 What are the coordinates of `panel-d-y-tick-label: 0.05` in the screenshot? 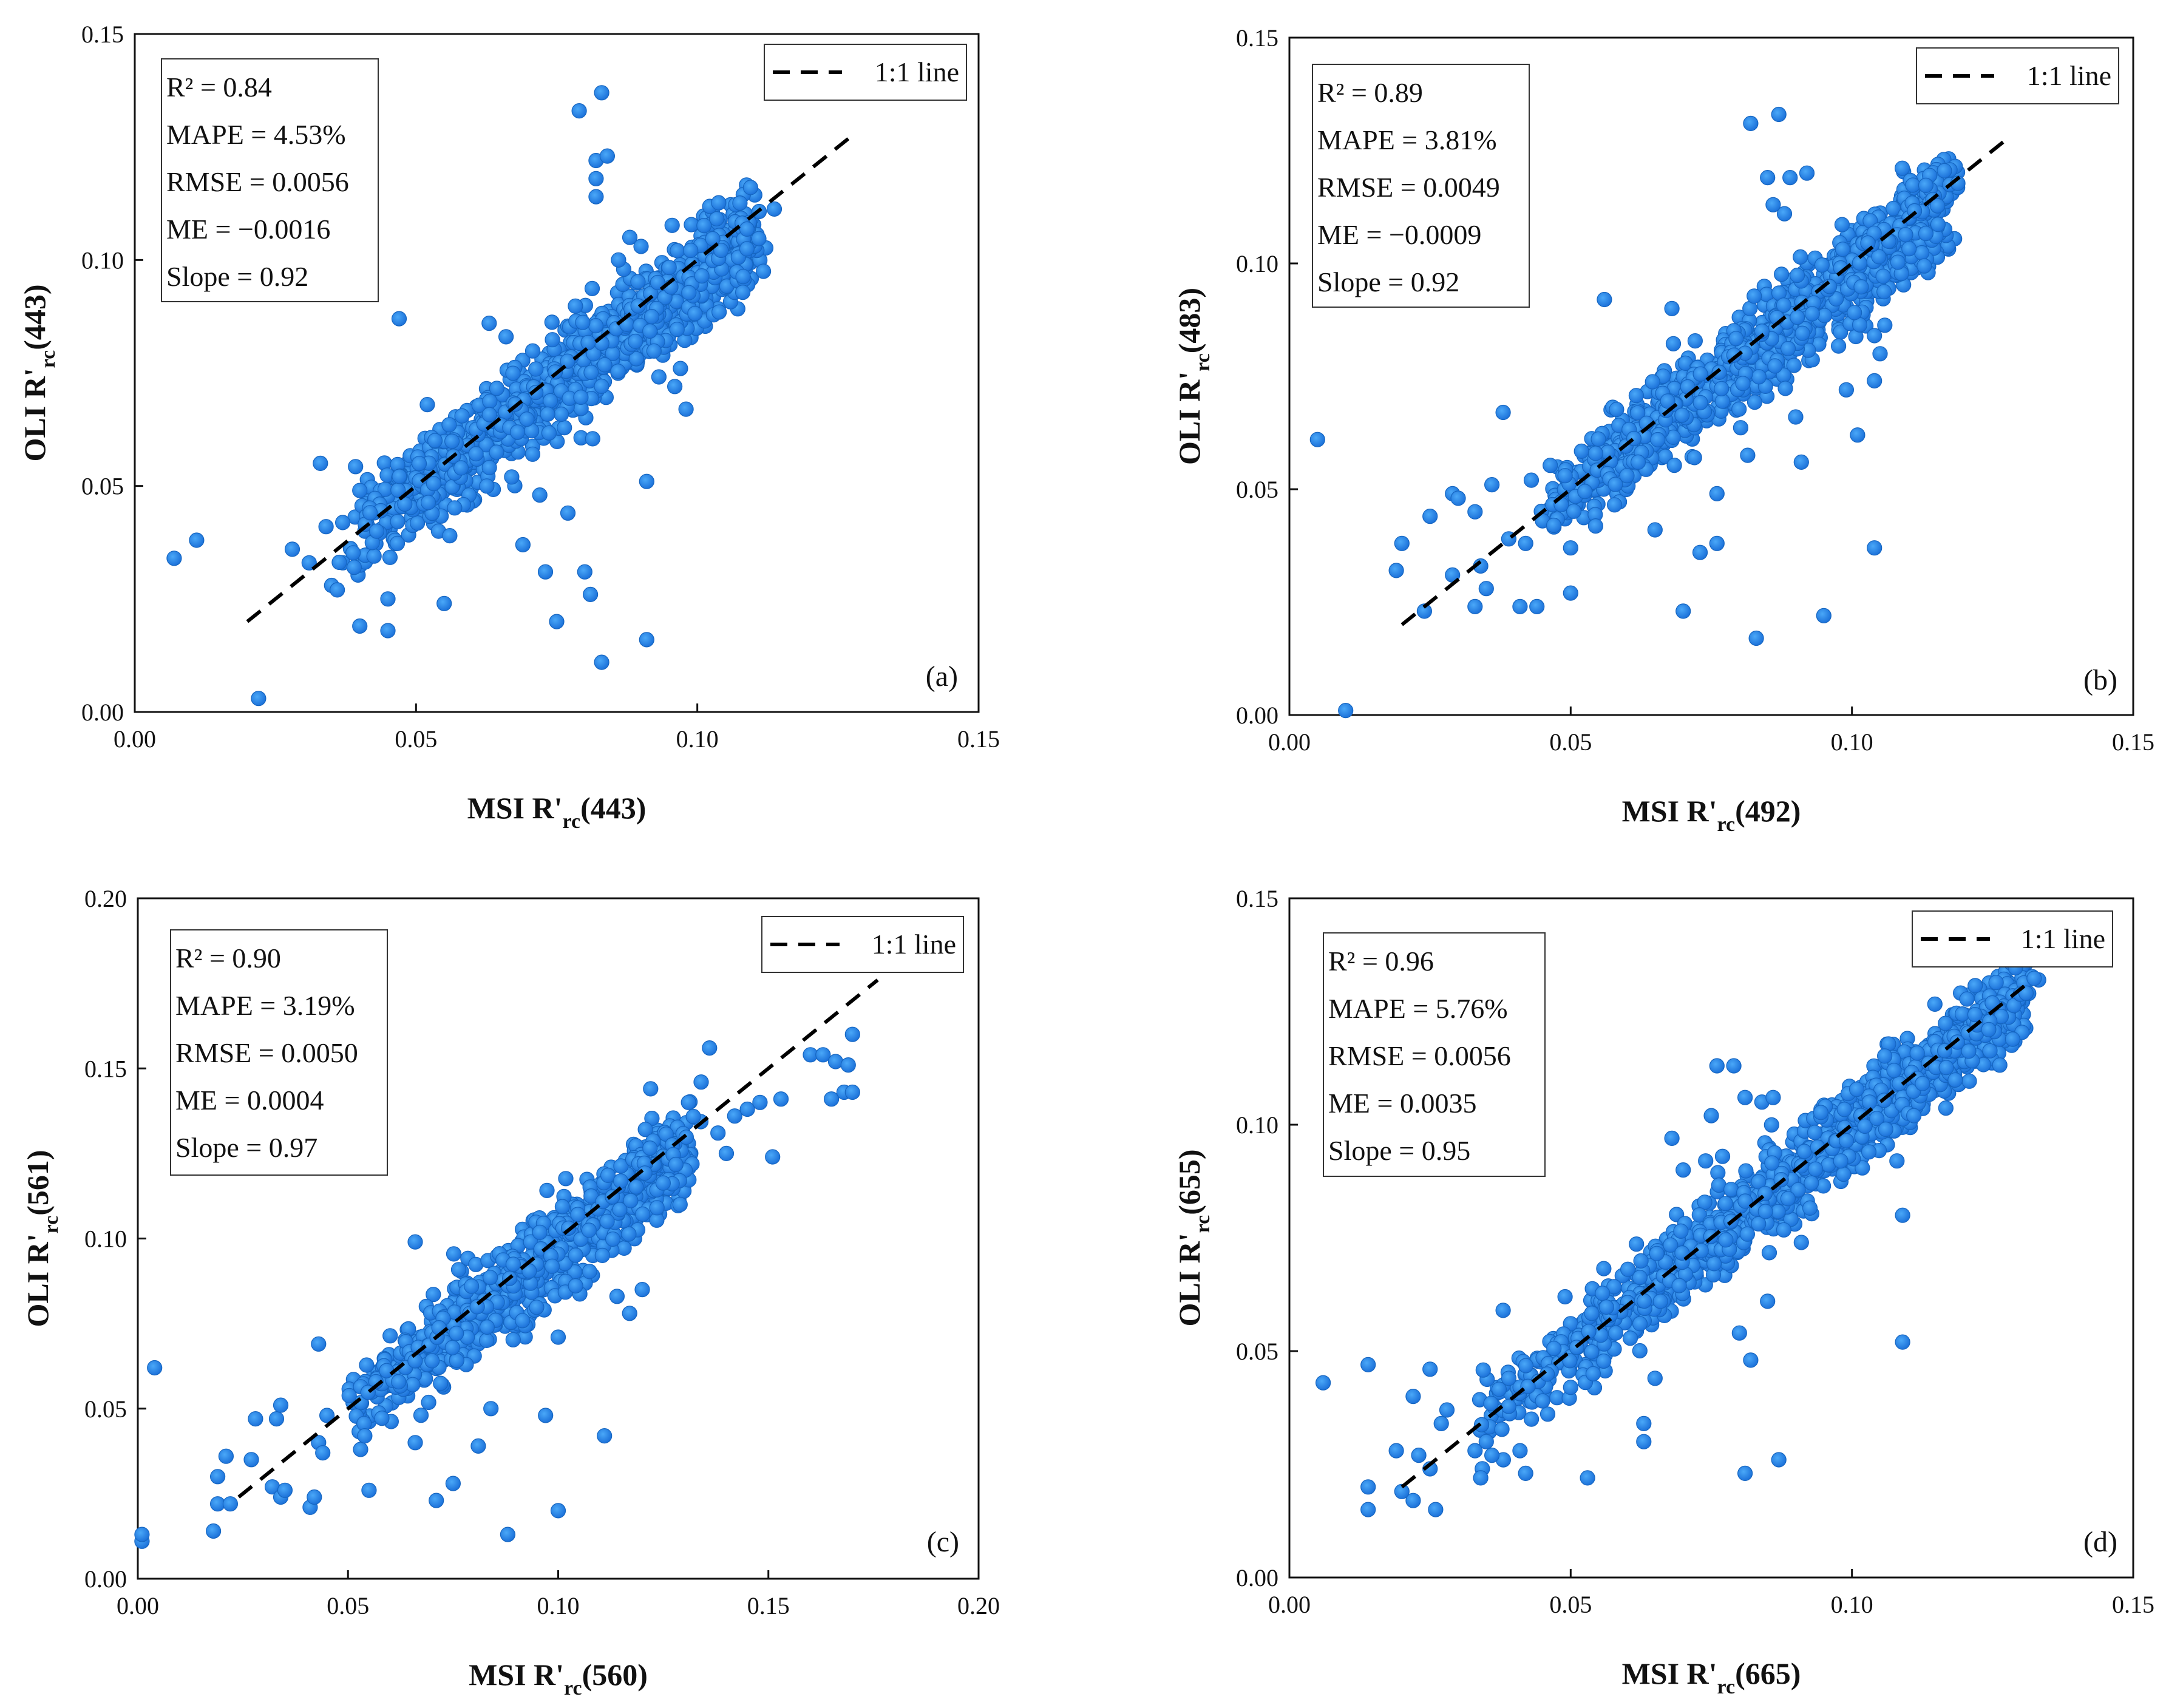 It's located at (1257, 1351).